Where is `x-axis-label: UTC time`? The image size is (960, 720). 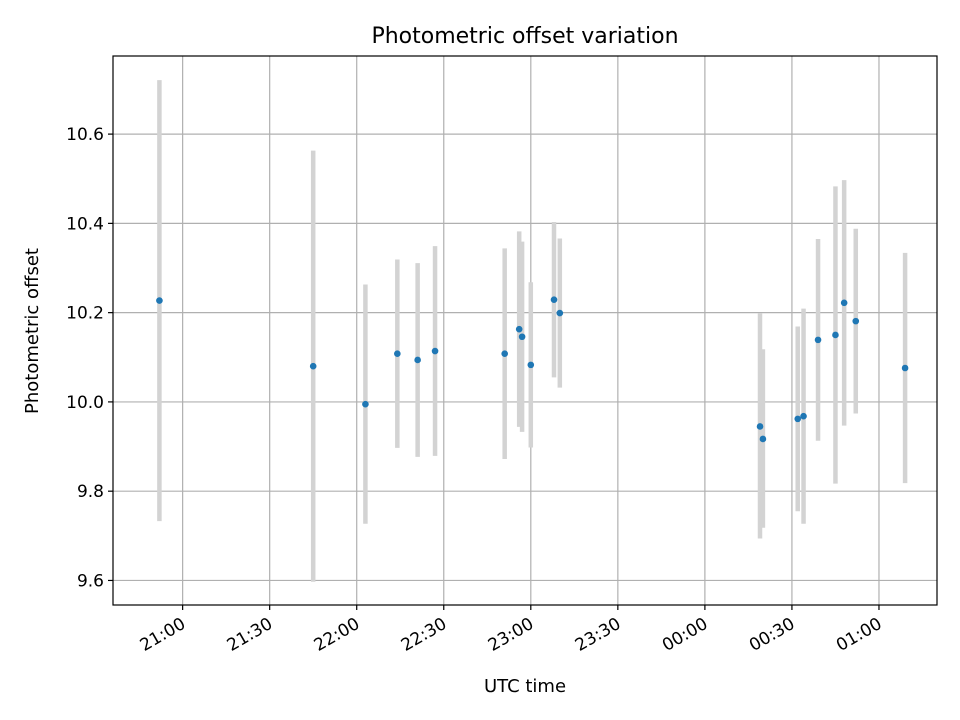 x-axis-label: UTC time is located at coordinates (525, 686).